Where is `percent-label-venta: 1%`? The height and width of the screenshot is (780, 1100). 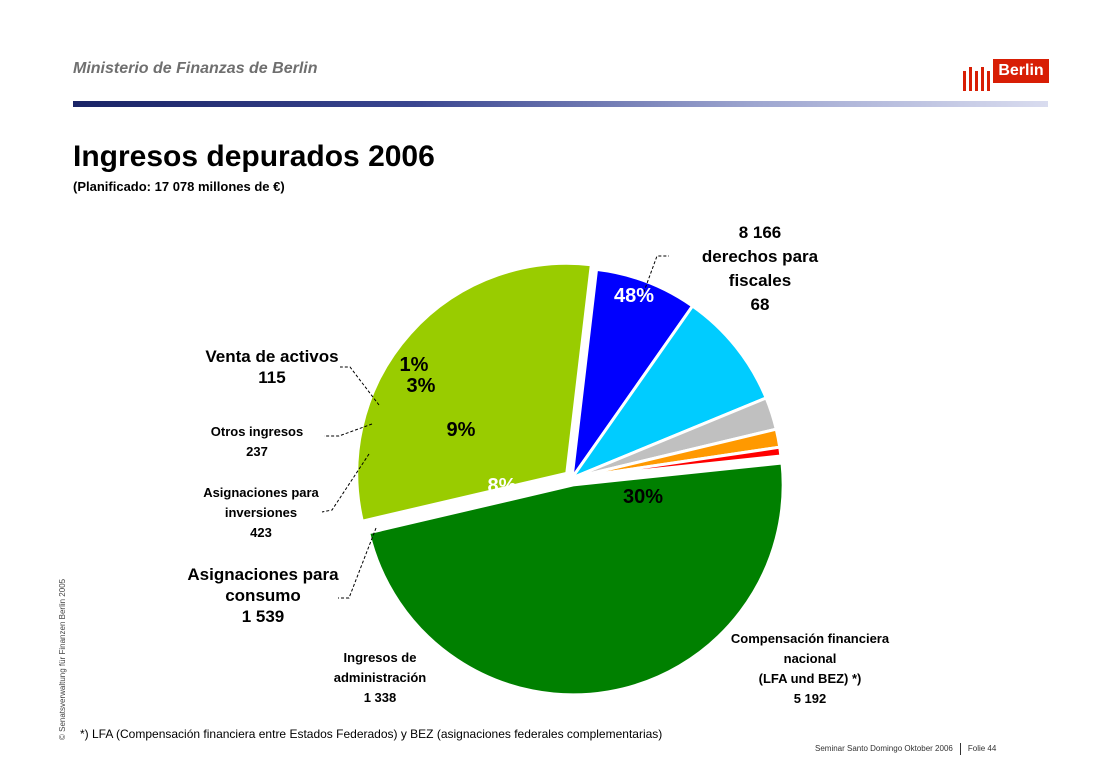 percent-label-venta: 1% is located at coordinates (414, 365).